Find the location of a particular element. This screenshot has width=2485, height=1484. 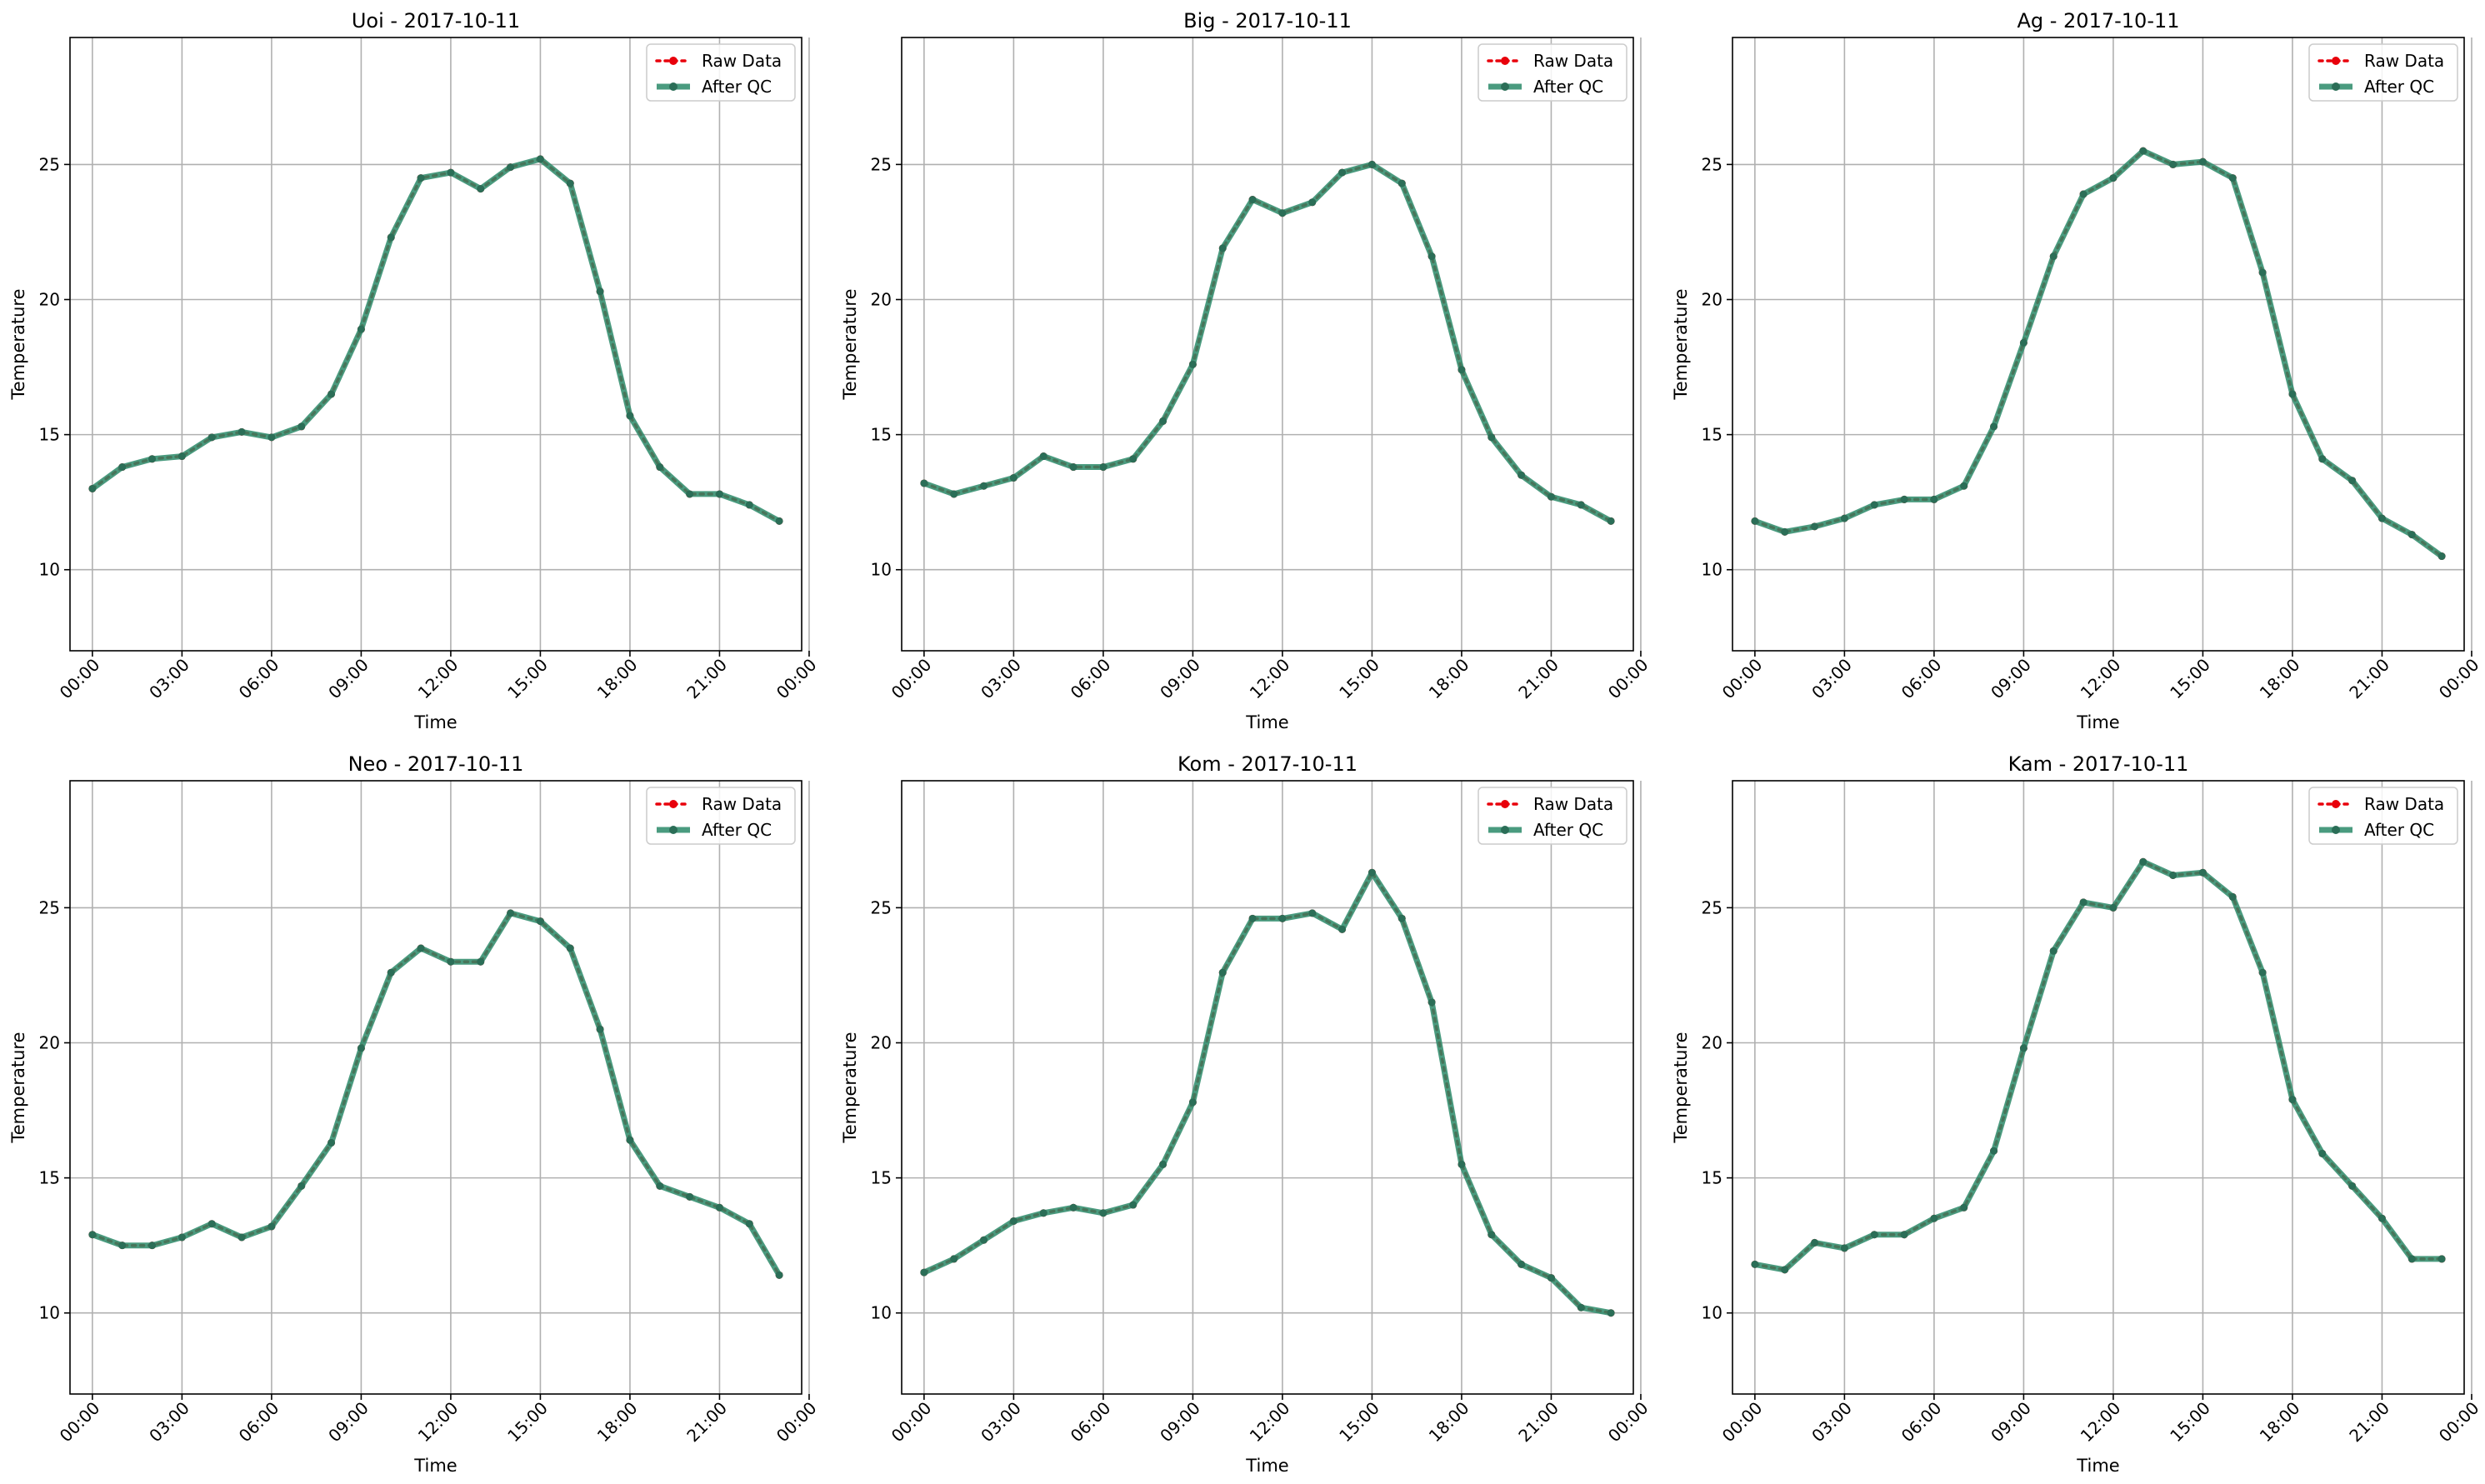

y-tick-label: 15 is located at coordinates (881, 1178).